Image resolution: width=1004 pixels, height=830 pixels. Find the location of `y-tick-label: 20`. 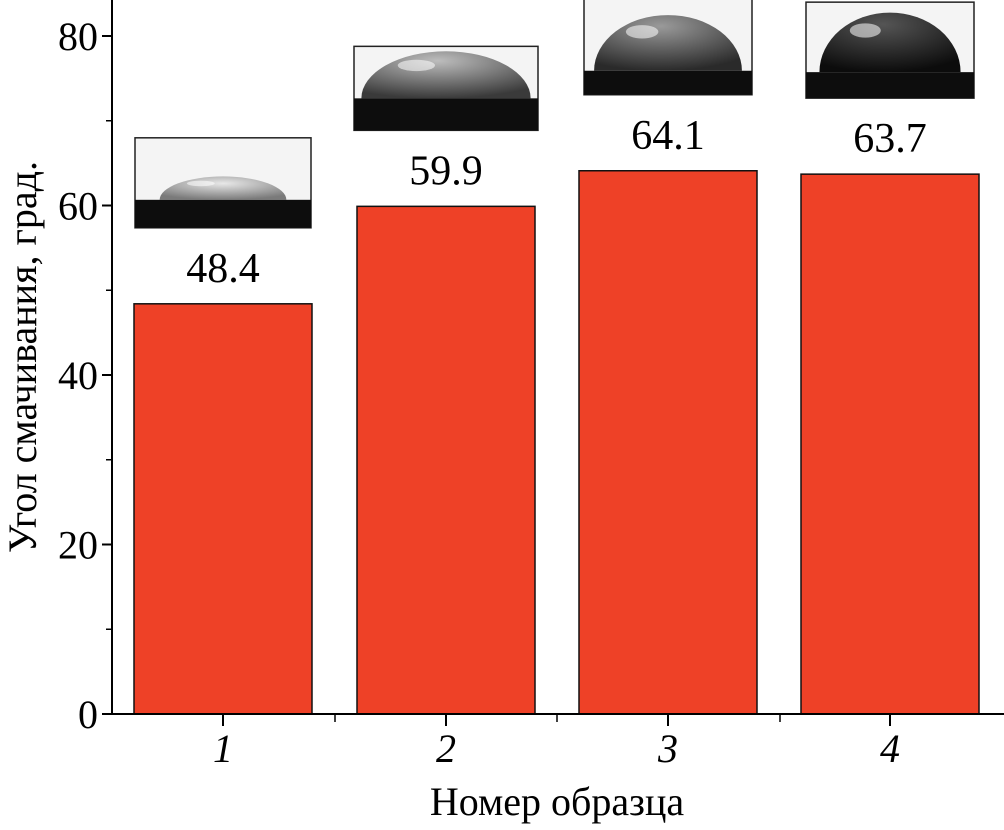

y-tick-label: 20 is located at coordinates (78, 545).